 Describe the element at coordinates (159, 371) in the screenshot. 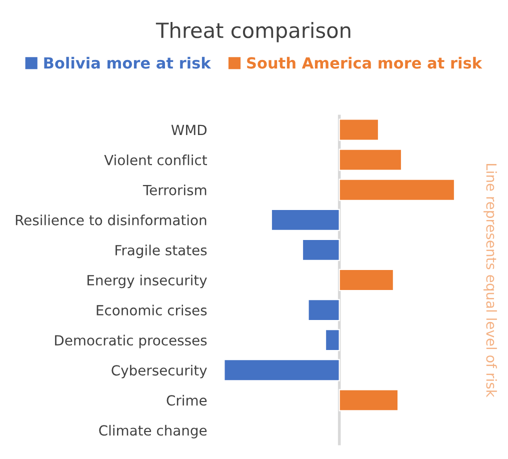

I see `y-tick-label: Cybersecurity` at that location.